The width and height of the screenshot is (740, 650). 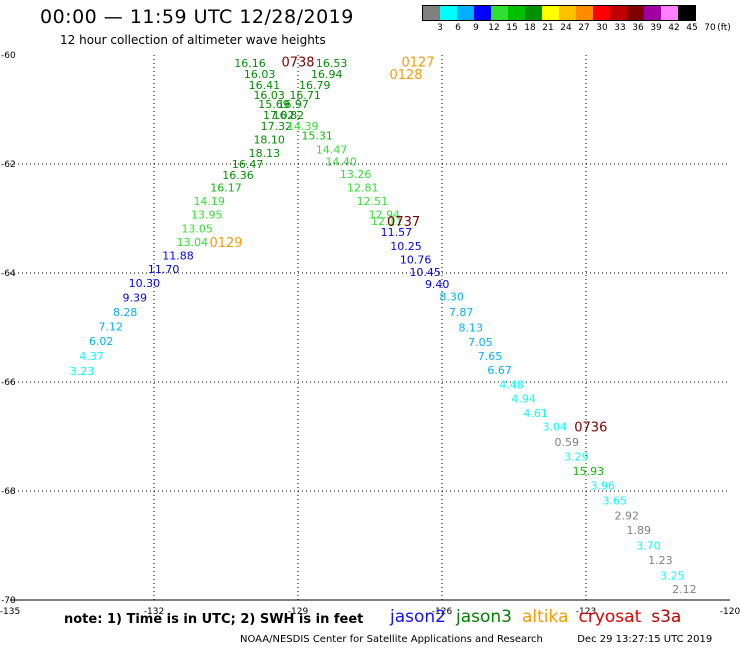 What do you see at coordinates (297, 63) in the screenshot?
I see `time-label: 0738` at bounding box center [297, 63].